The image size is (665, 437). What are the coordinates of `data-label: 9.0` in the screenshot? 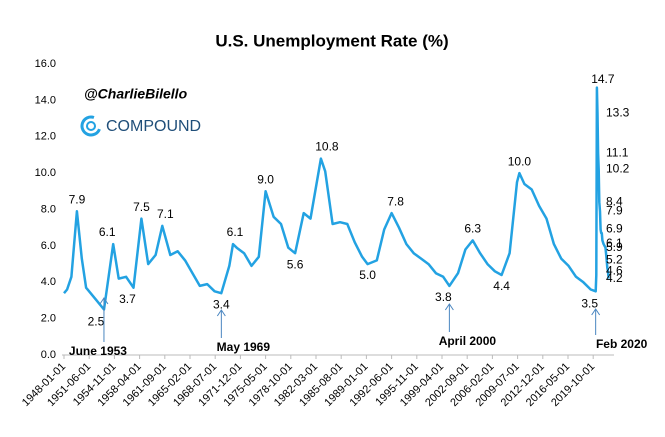 It's located at (265, 179).